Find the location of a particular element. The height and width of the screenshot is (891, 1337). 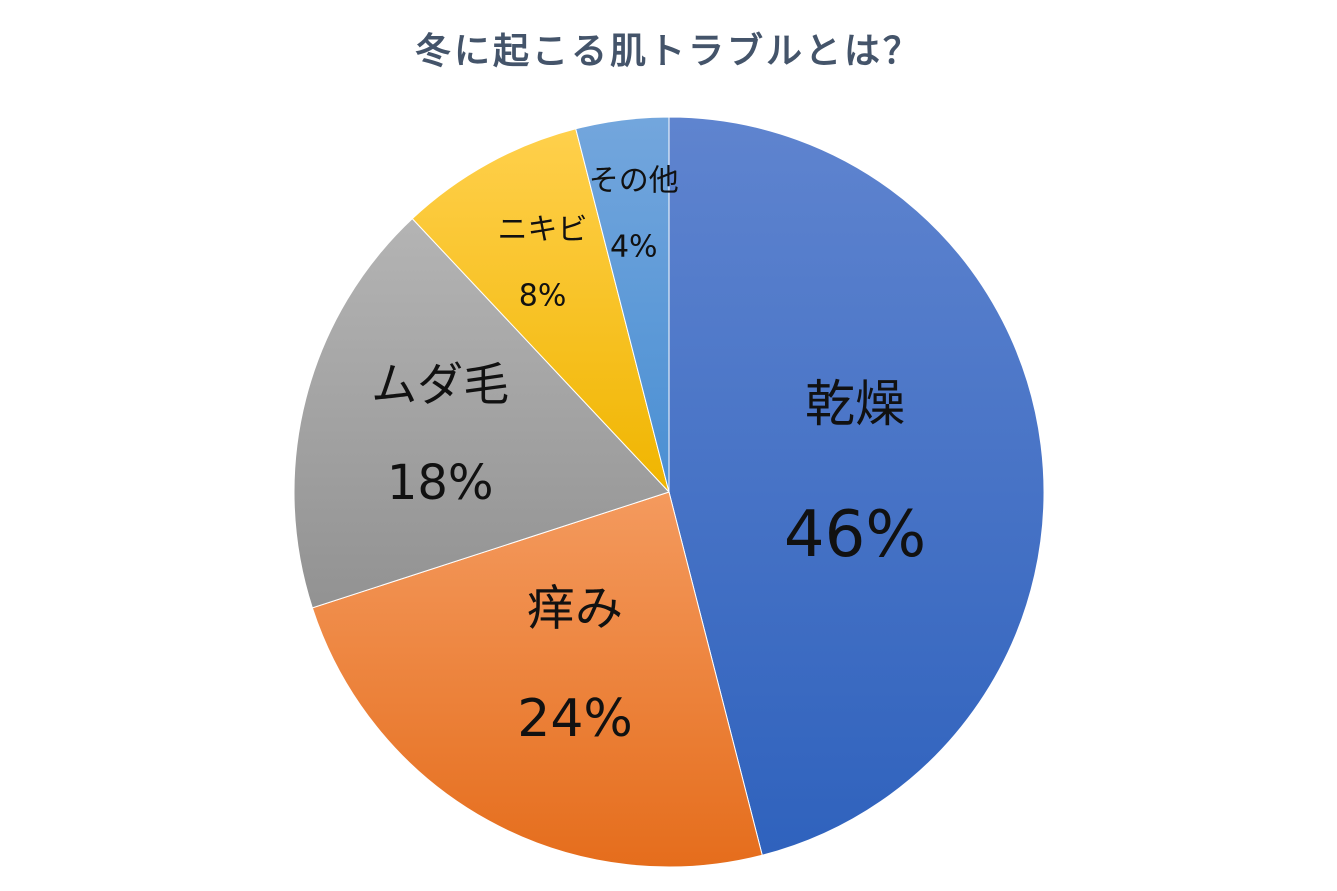

slice-value-label: 18% is located at coordinates (440, 483).